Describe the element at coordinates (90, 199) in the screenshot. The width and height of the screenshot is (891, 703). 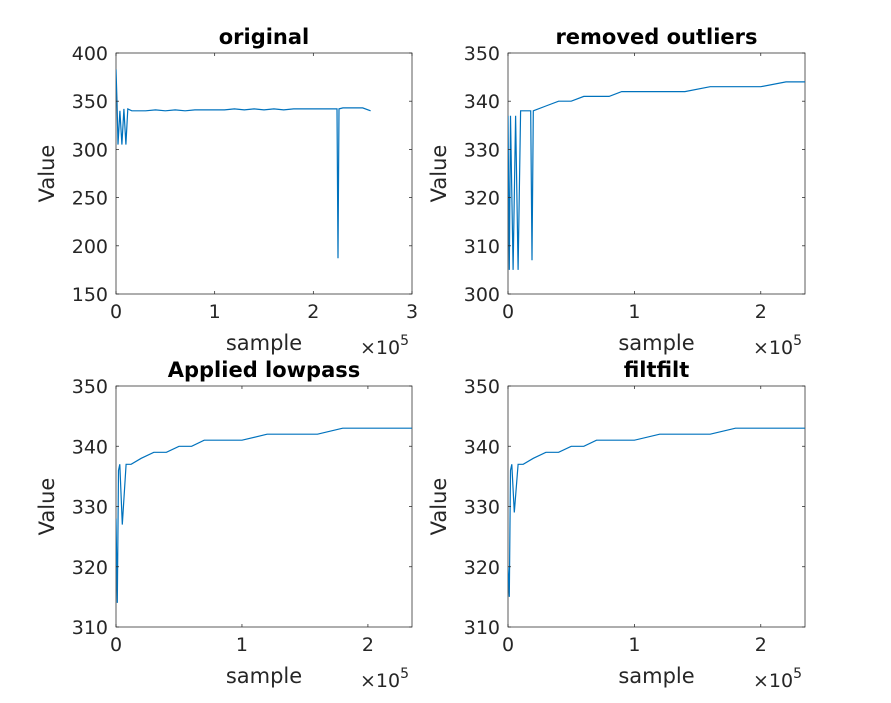
I see `y-tick-label: 250` at that location.